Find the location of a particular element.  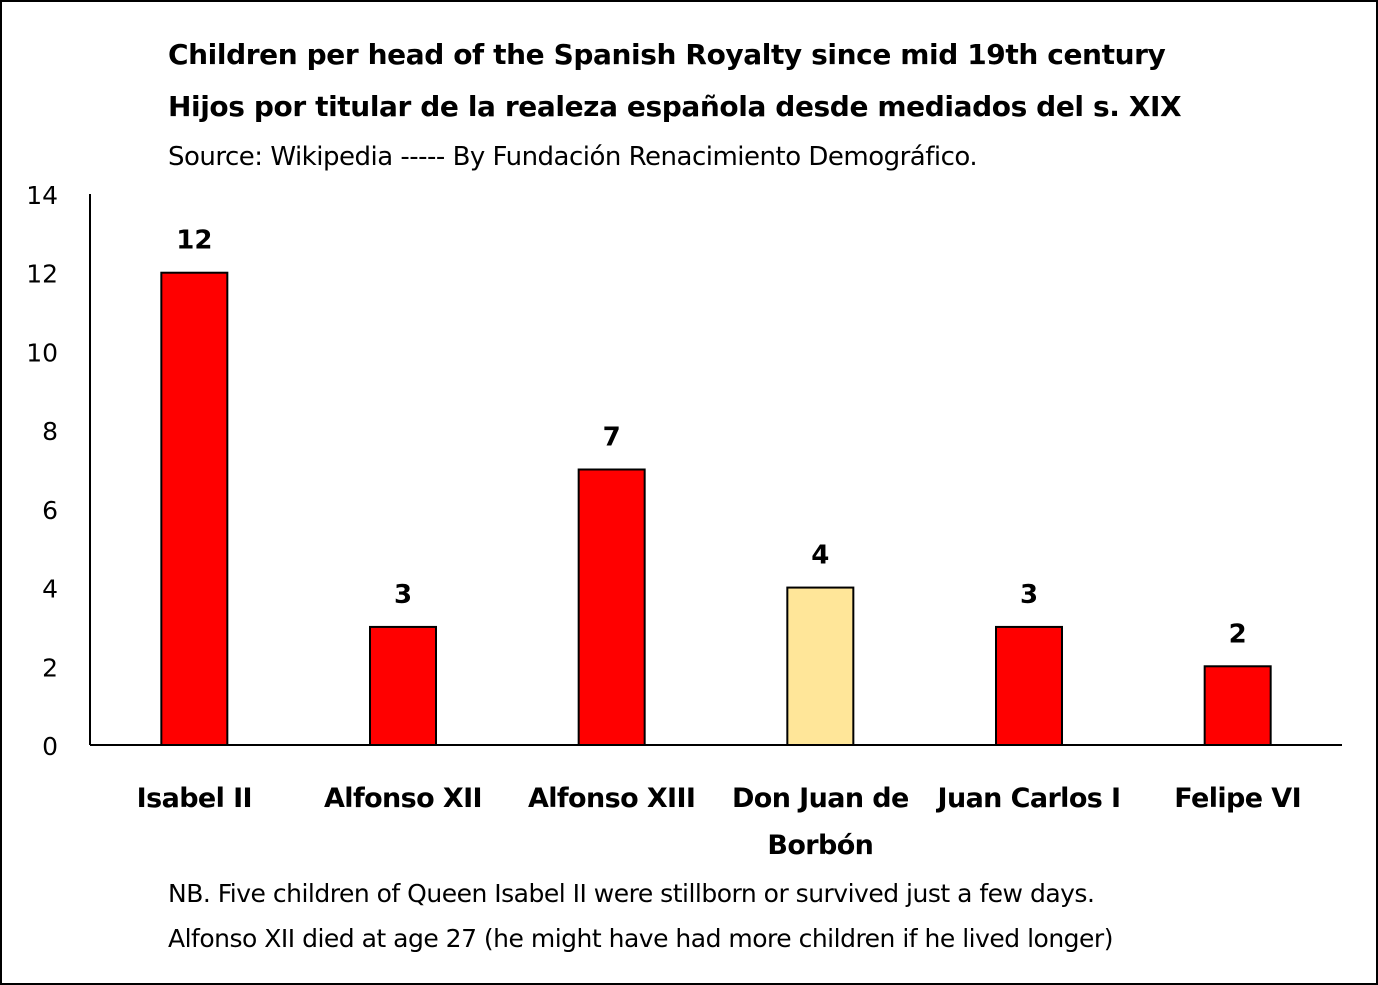

data-label: 4 is located at coordinates (820, 556).